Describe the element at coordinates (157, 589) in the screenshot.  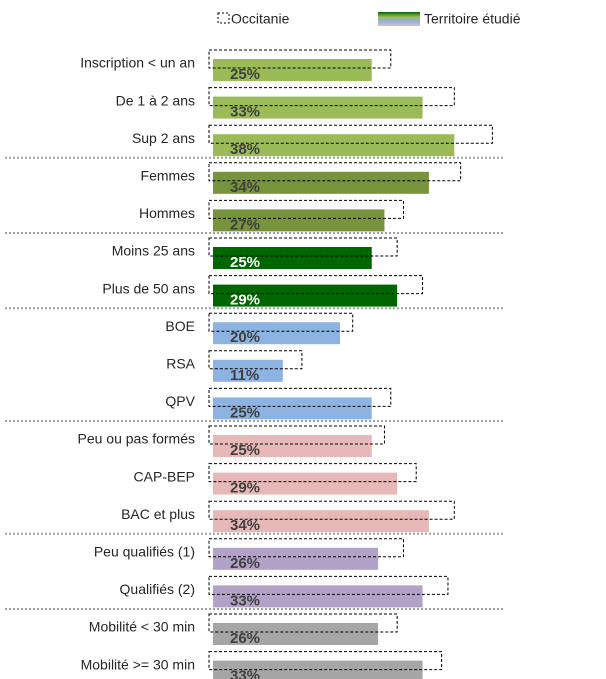
I see `category-label: Qualifiés (2)` at that location.